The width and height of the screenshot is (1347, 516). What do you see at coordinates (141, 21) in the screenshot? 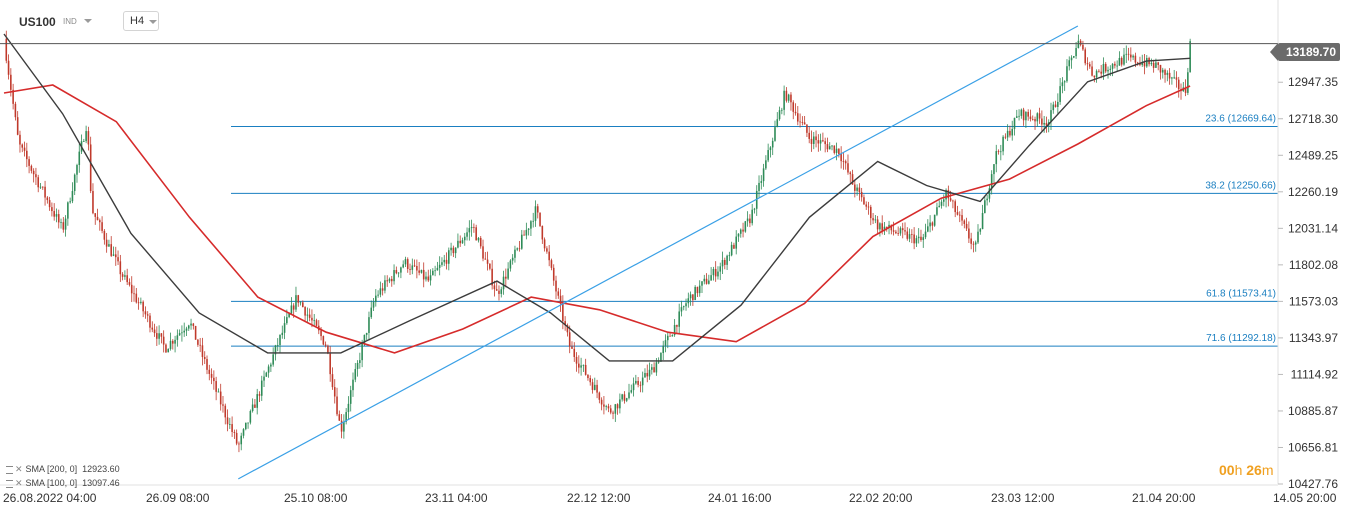
I see `timeframe-select: H4` at bounding box center [141, 21].